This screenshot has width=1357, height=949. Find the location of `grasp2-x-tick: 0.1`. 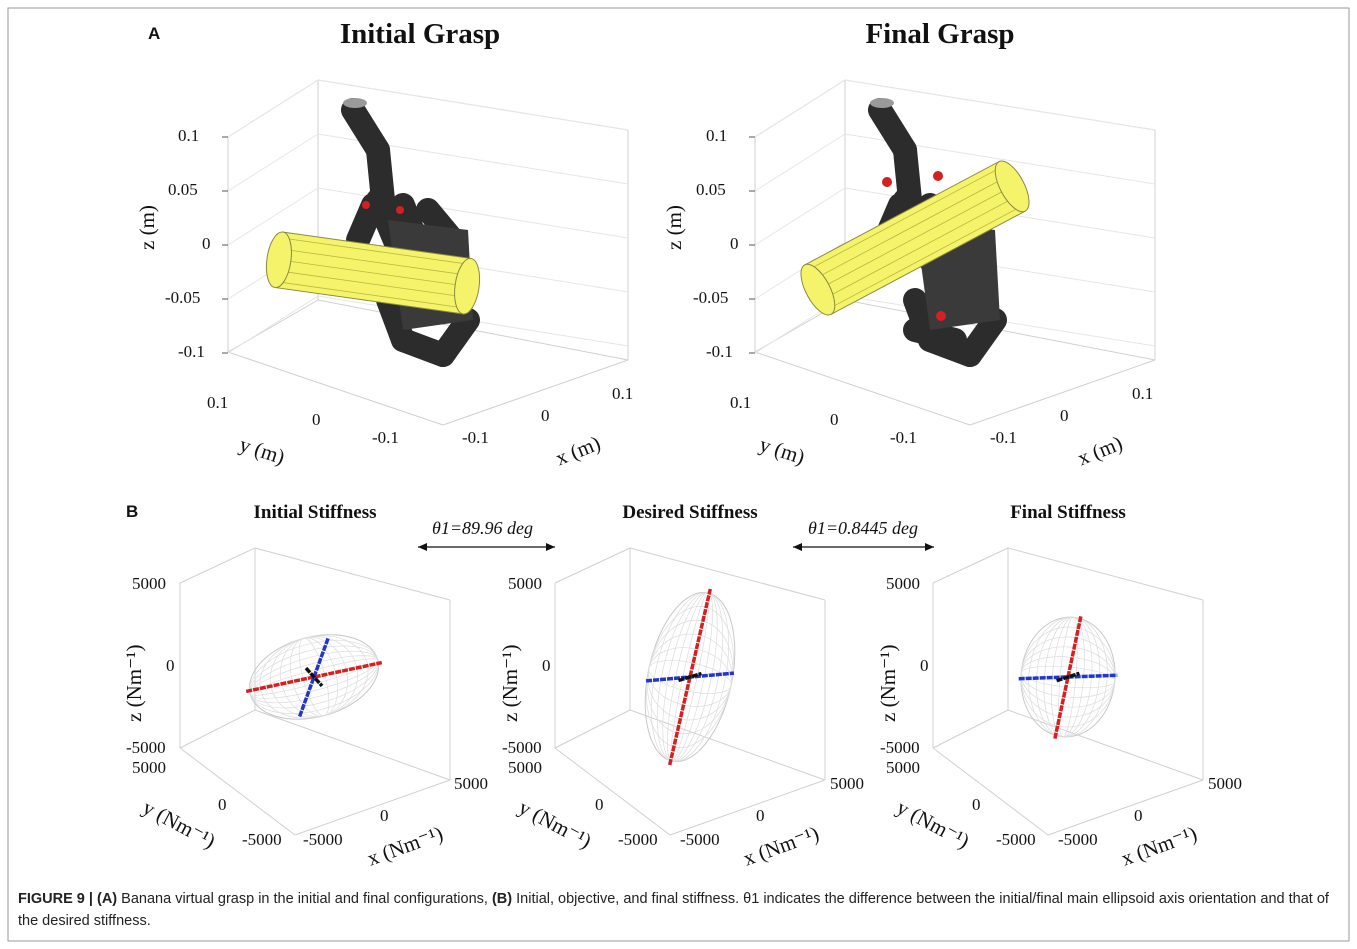

grasp2-x-tick: 0.1 is located at coordinates (1142, 394).